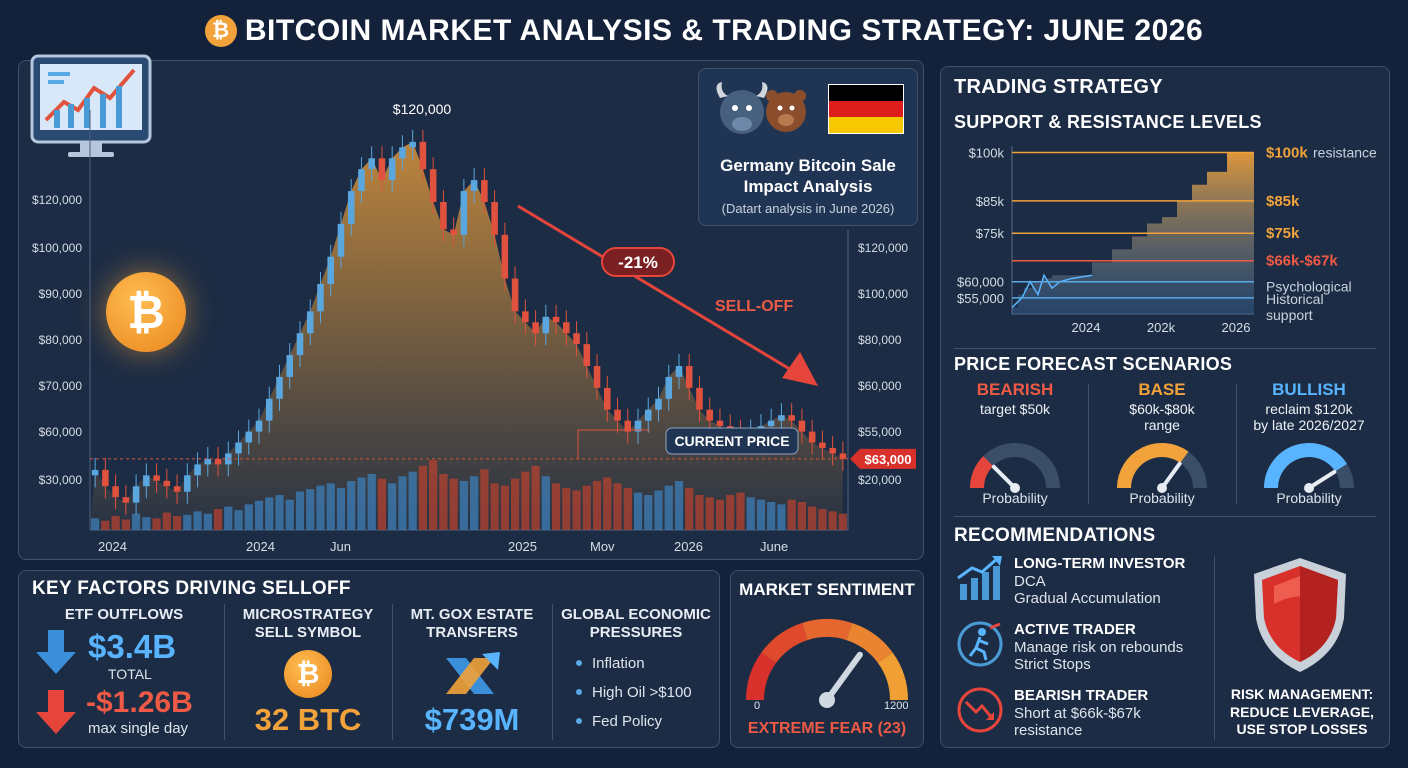 The height and width of the screenshot is (768, 1408). I want to click on sr-y-tick-label: $100k, so click(987, 152).